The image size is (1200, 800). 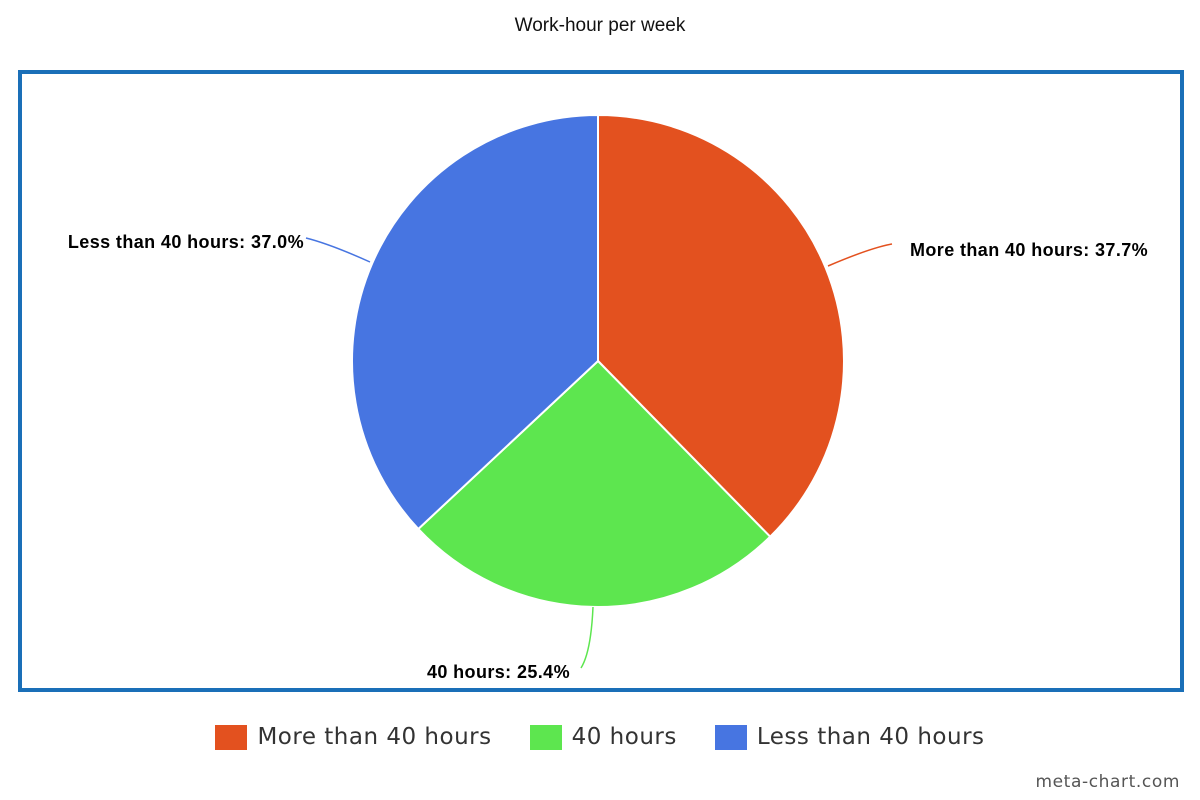 I want to click on legend-item-less-than-40: Less than 40 hours, so click(x=849, y=737).